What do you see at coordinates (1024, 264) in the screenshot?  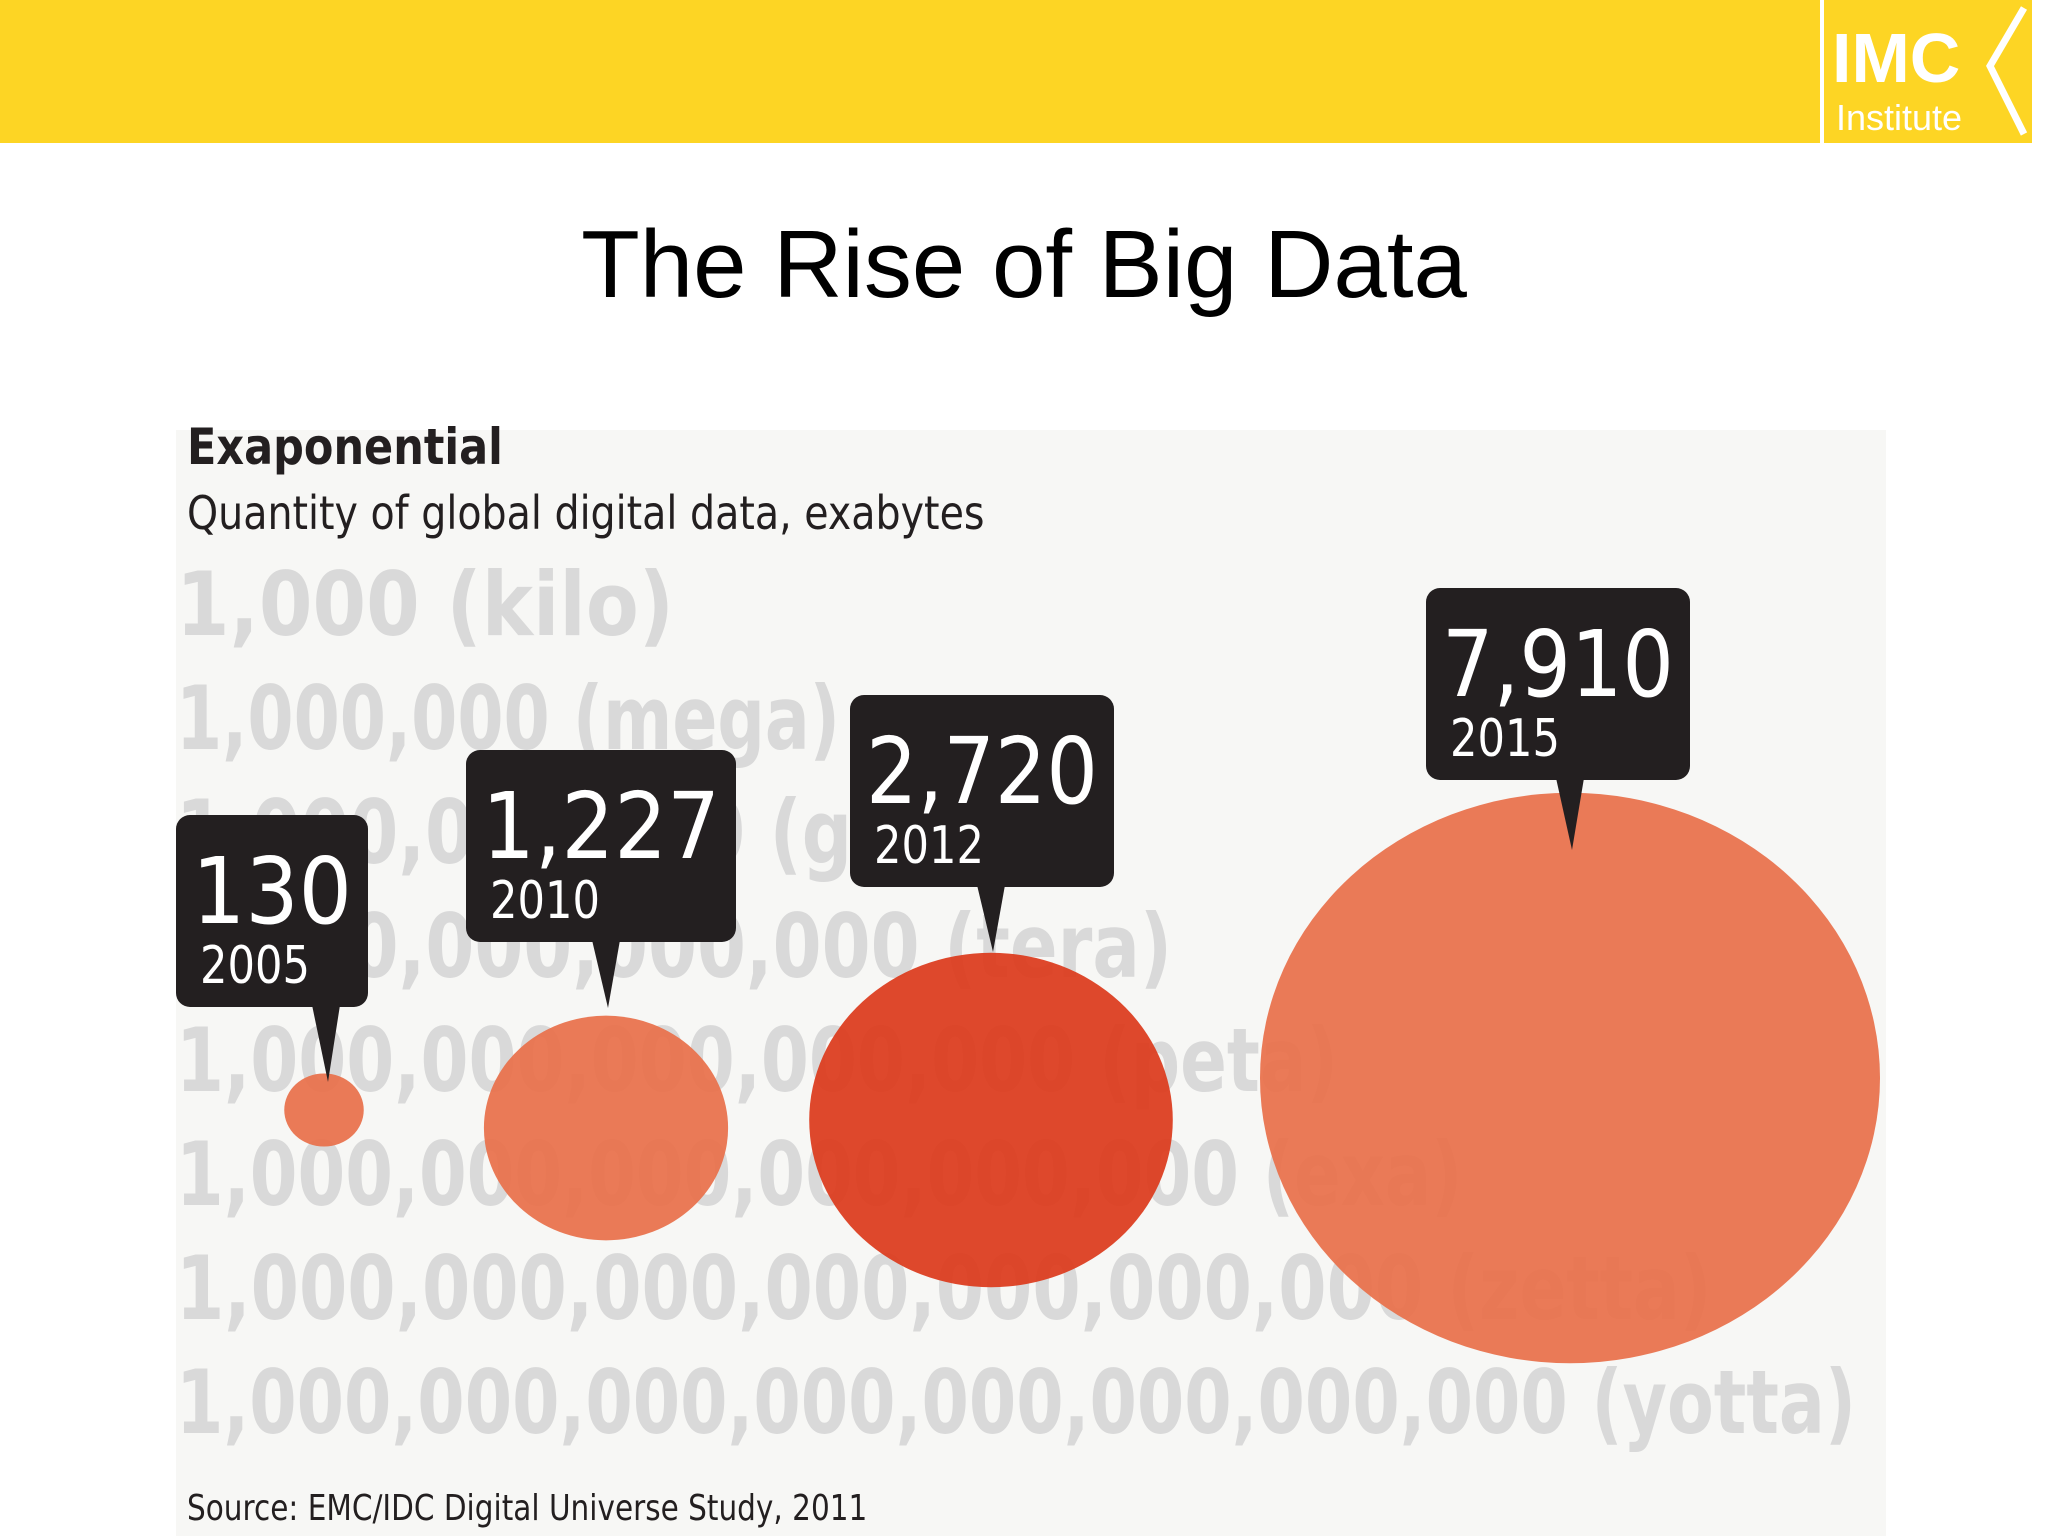 I see `slide-title: The Rise of Big Data` at bounding box center [1024, 264].